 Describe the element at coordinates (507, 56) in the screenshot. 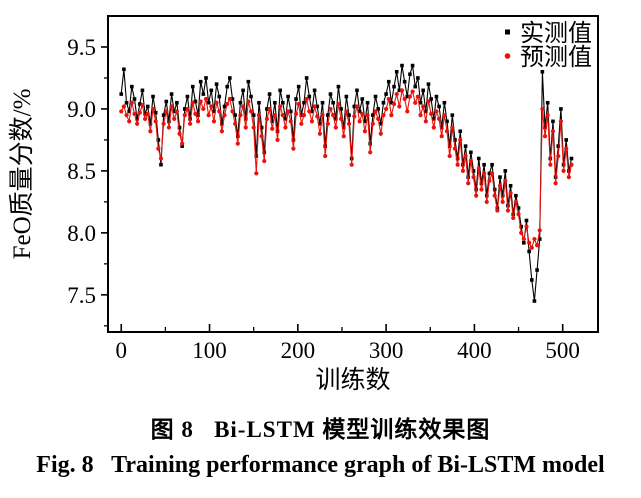

I see `legend-marker-predicted` at that location.